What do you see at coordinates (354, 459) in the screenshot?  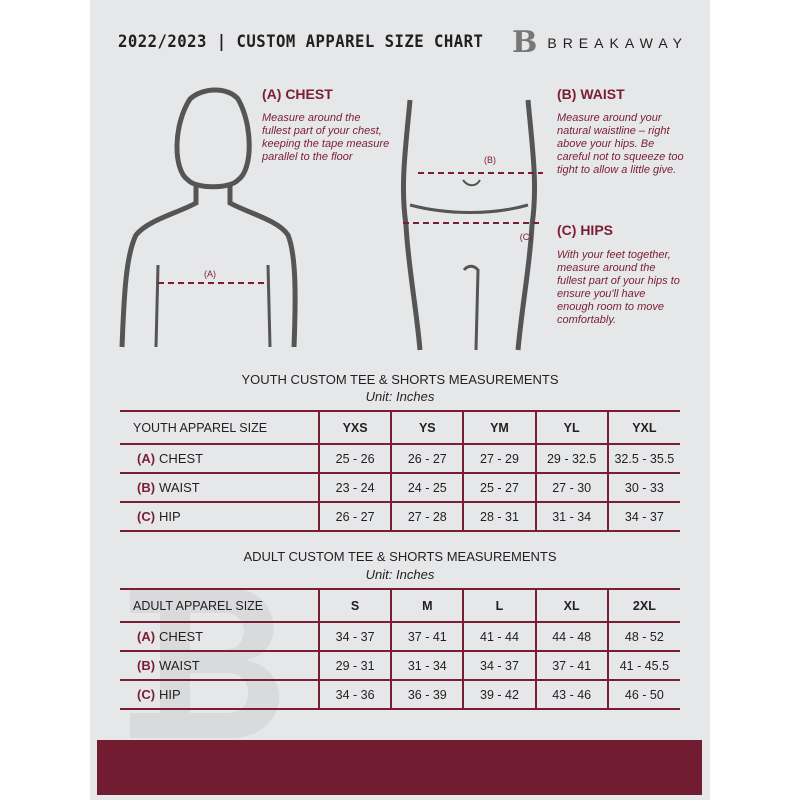 I see `cell: 25 - 26` at bounding box center [354, 459].